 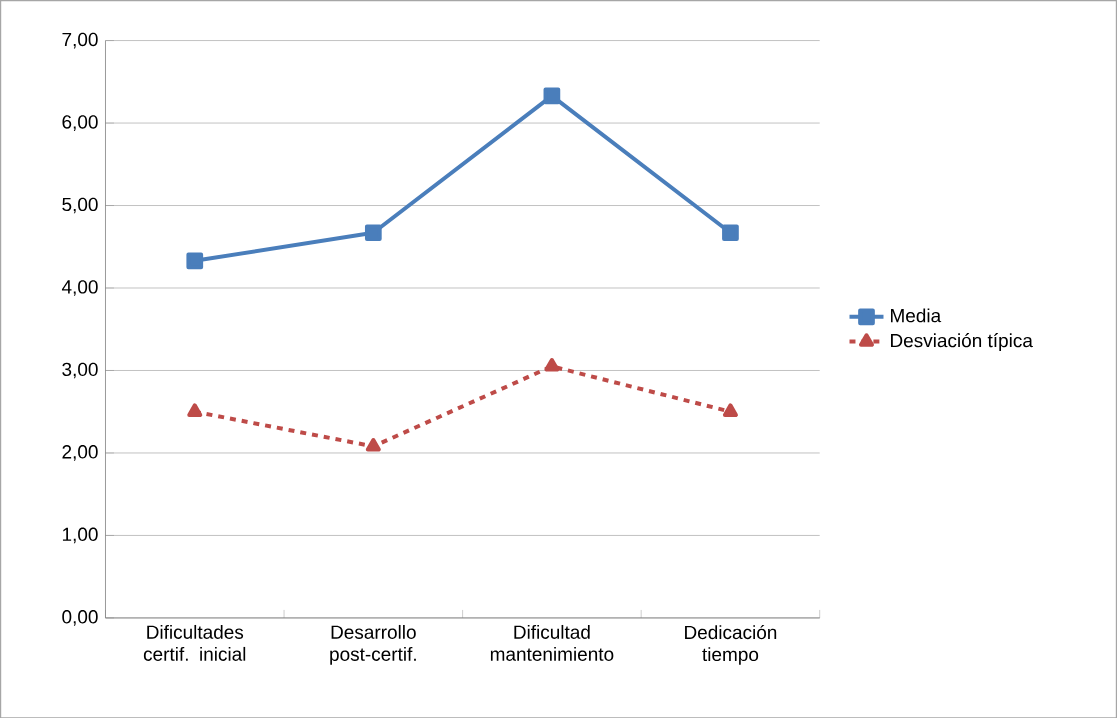 What do you see at coordinates (80, 452) in the screenshot?
I see `y-tick-label: 2,00` at bounding box center [80, 452].